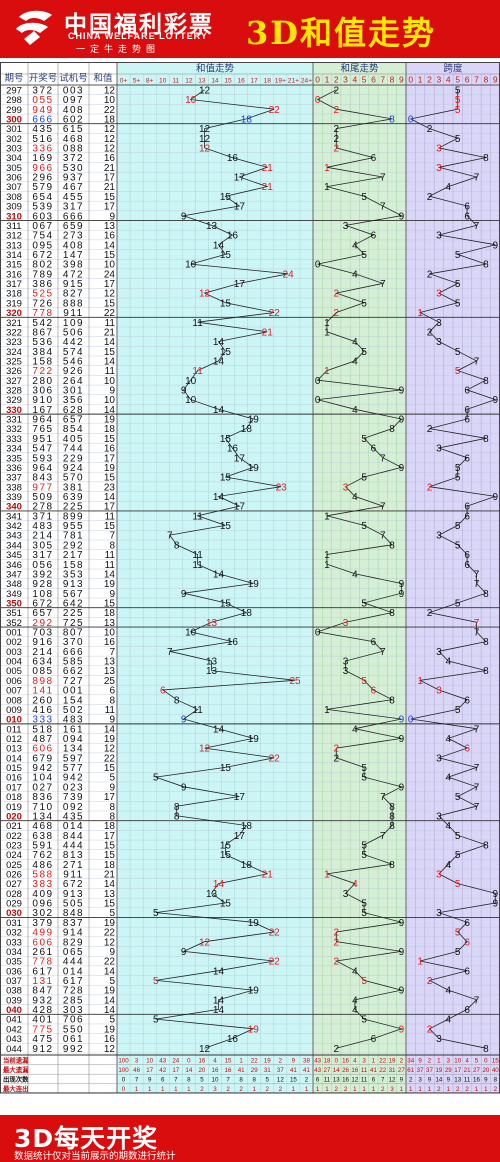 The height and width of the screenshot is (1162, 500). Describe the element at coordinates (73, 1029) in the screenshot. I see `test-number-cell: 550` at that location.